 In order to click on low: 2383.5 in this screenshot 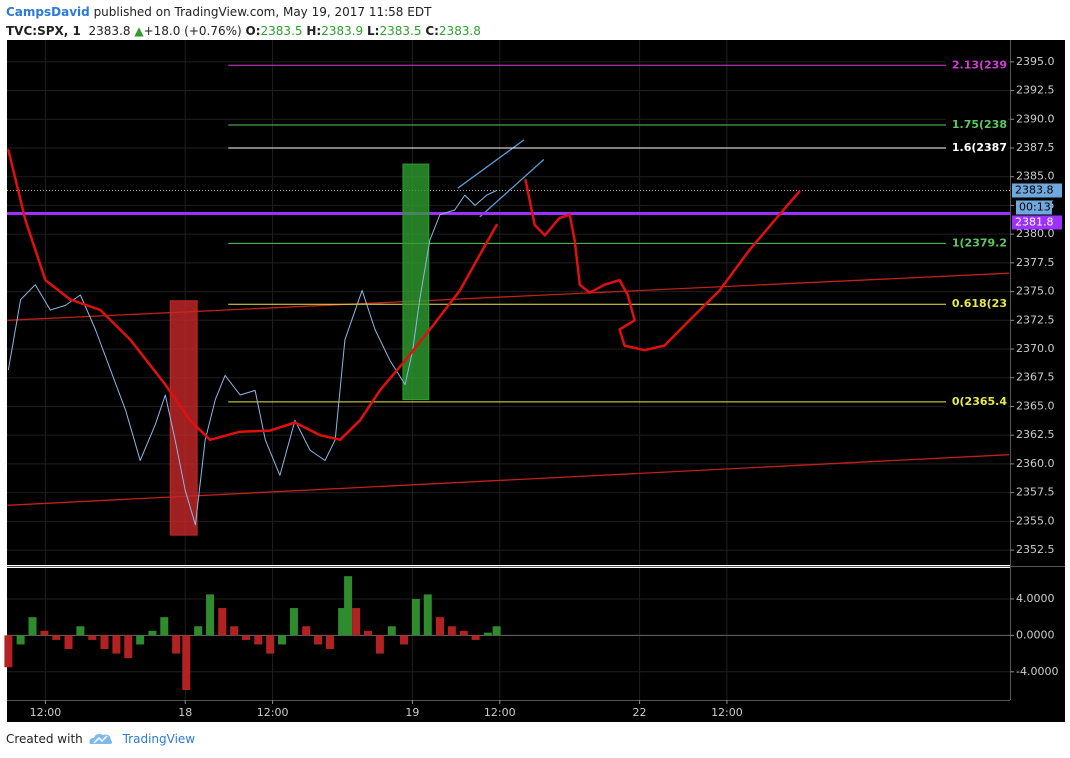, I will do `click(400, 31)`.